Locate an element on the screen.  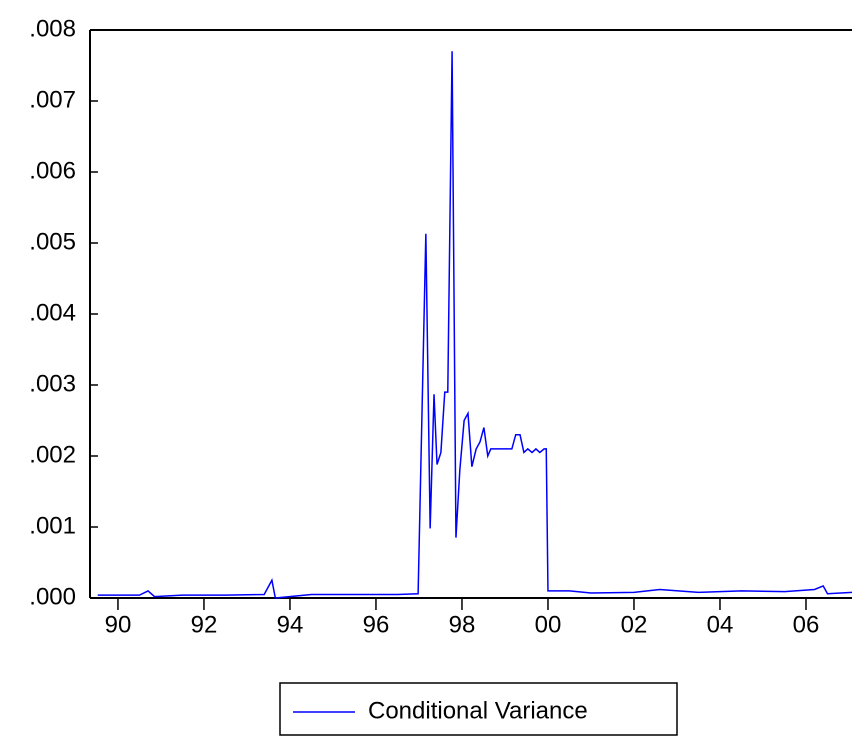
y-tick-label: .004 is located at coordinates (52, 312).